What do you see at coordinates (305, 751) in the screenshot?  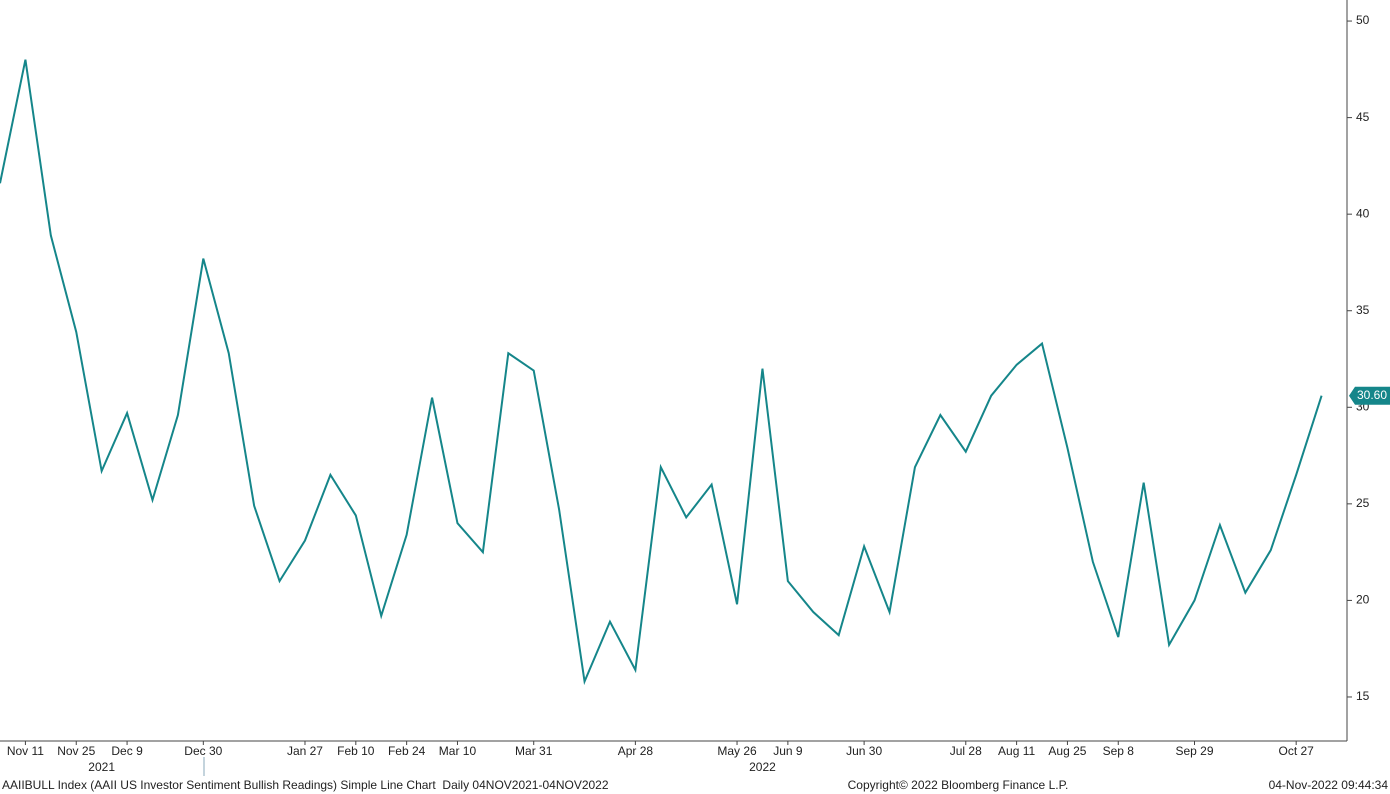 I see `x-tick-label: Jan 27` at bounding box center [305, 751].